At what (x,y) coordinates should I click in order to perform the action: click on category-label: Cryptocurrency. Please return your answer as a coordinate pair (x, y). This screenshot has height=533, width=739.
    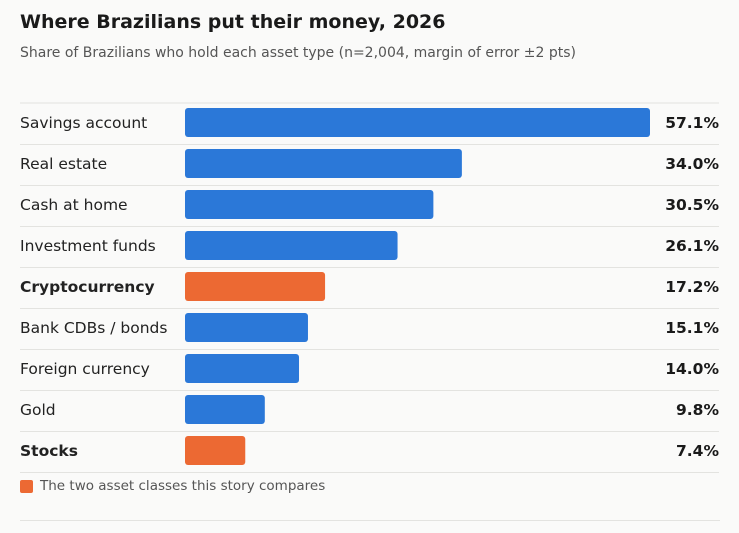
    Looking at the image, I should click on (87, 287).